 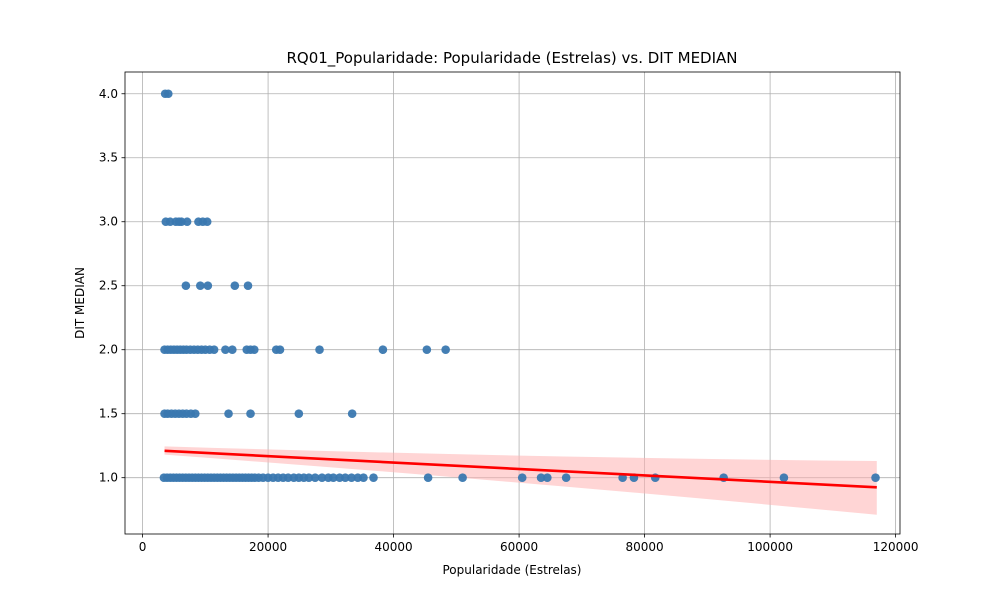 I want to click on regression-line, so click(x=520, y=469).